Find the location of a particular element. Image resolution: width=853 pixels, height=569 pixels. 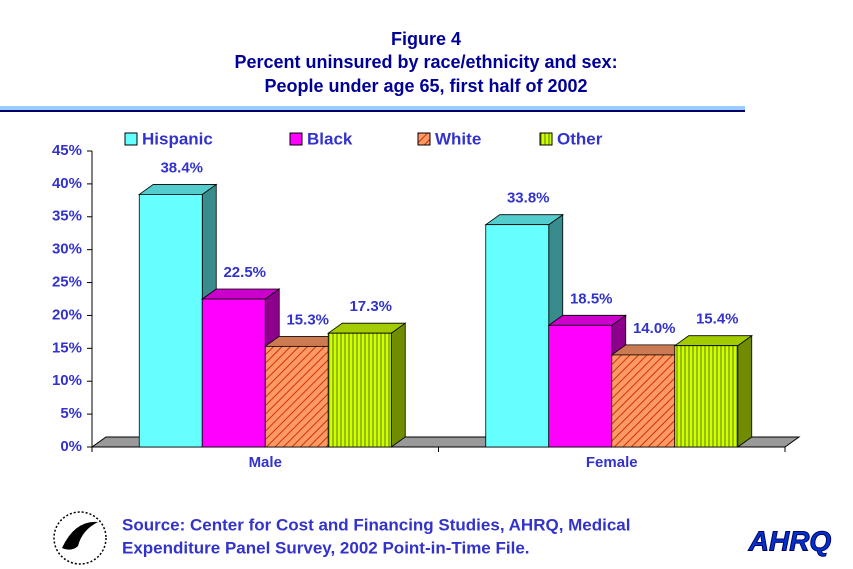

legend-label: Hispanic is located at coordinates (177, 138).